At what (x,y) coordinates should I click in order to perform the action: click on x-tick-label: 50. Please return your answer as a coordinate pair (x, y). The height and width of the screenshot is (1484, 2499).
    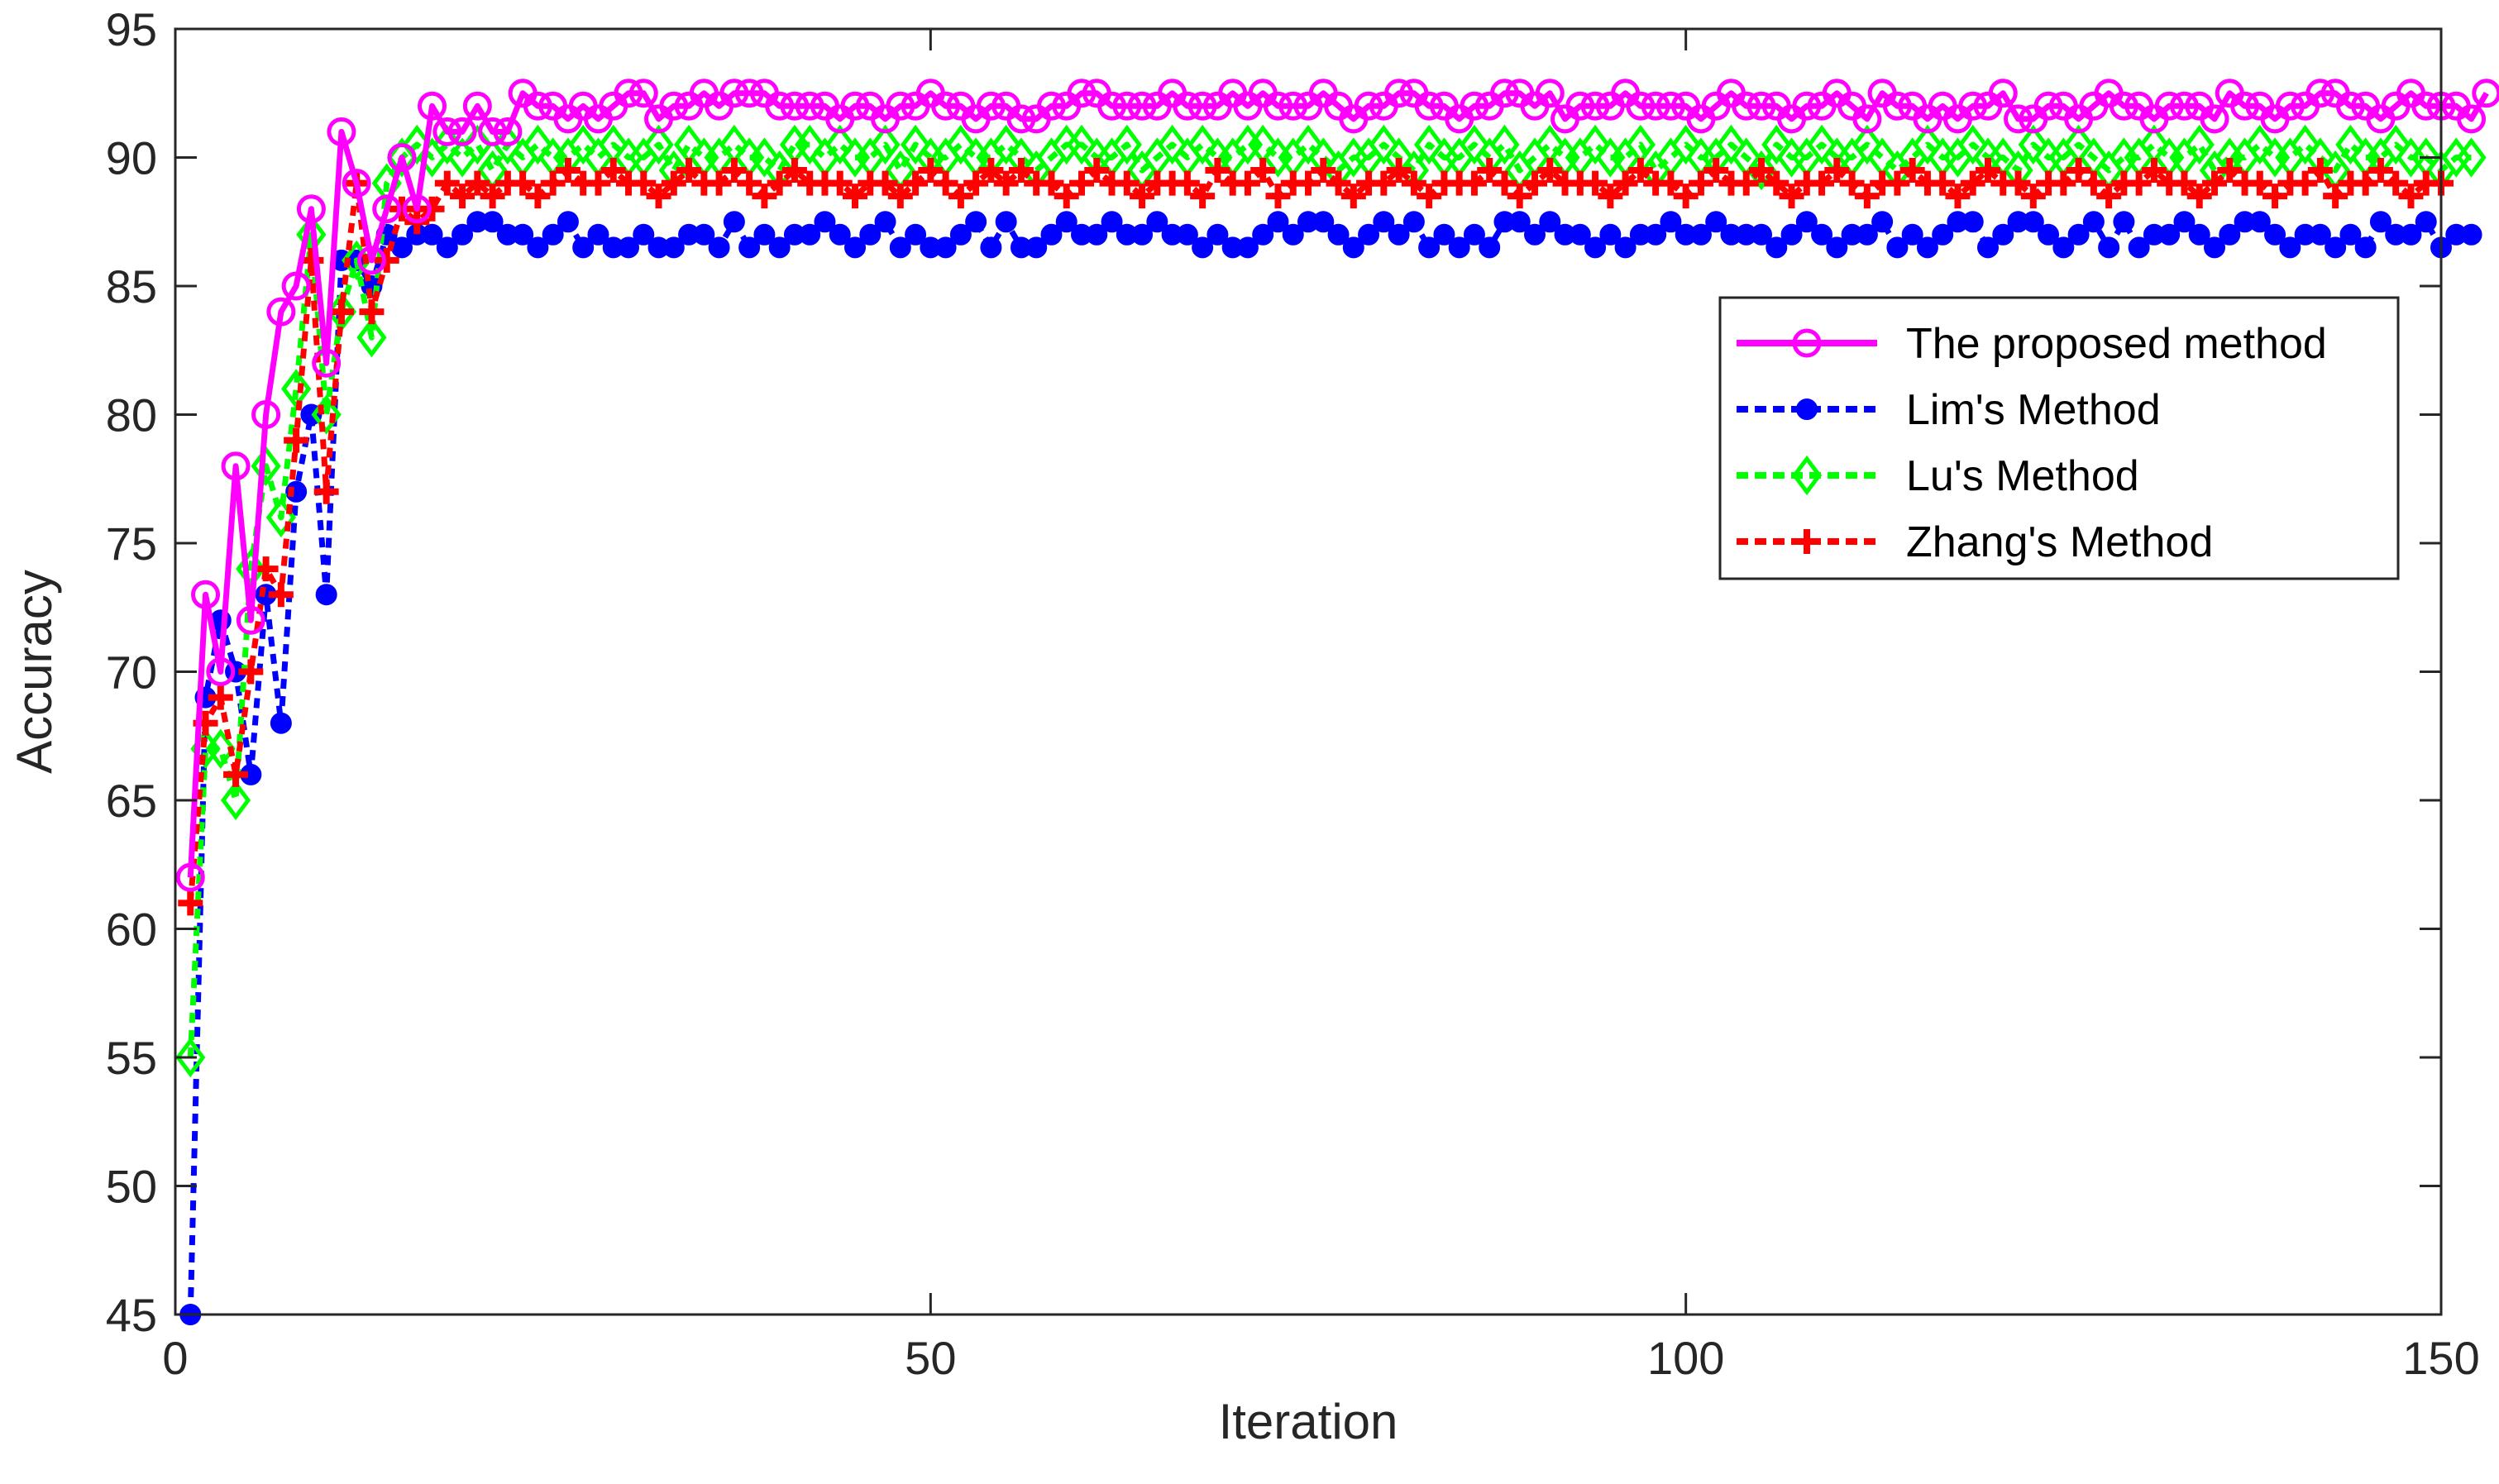
    Looking at the image, I should click on (930, 1358).